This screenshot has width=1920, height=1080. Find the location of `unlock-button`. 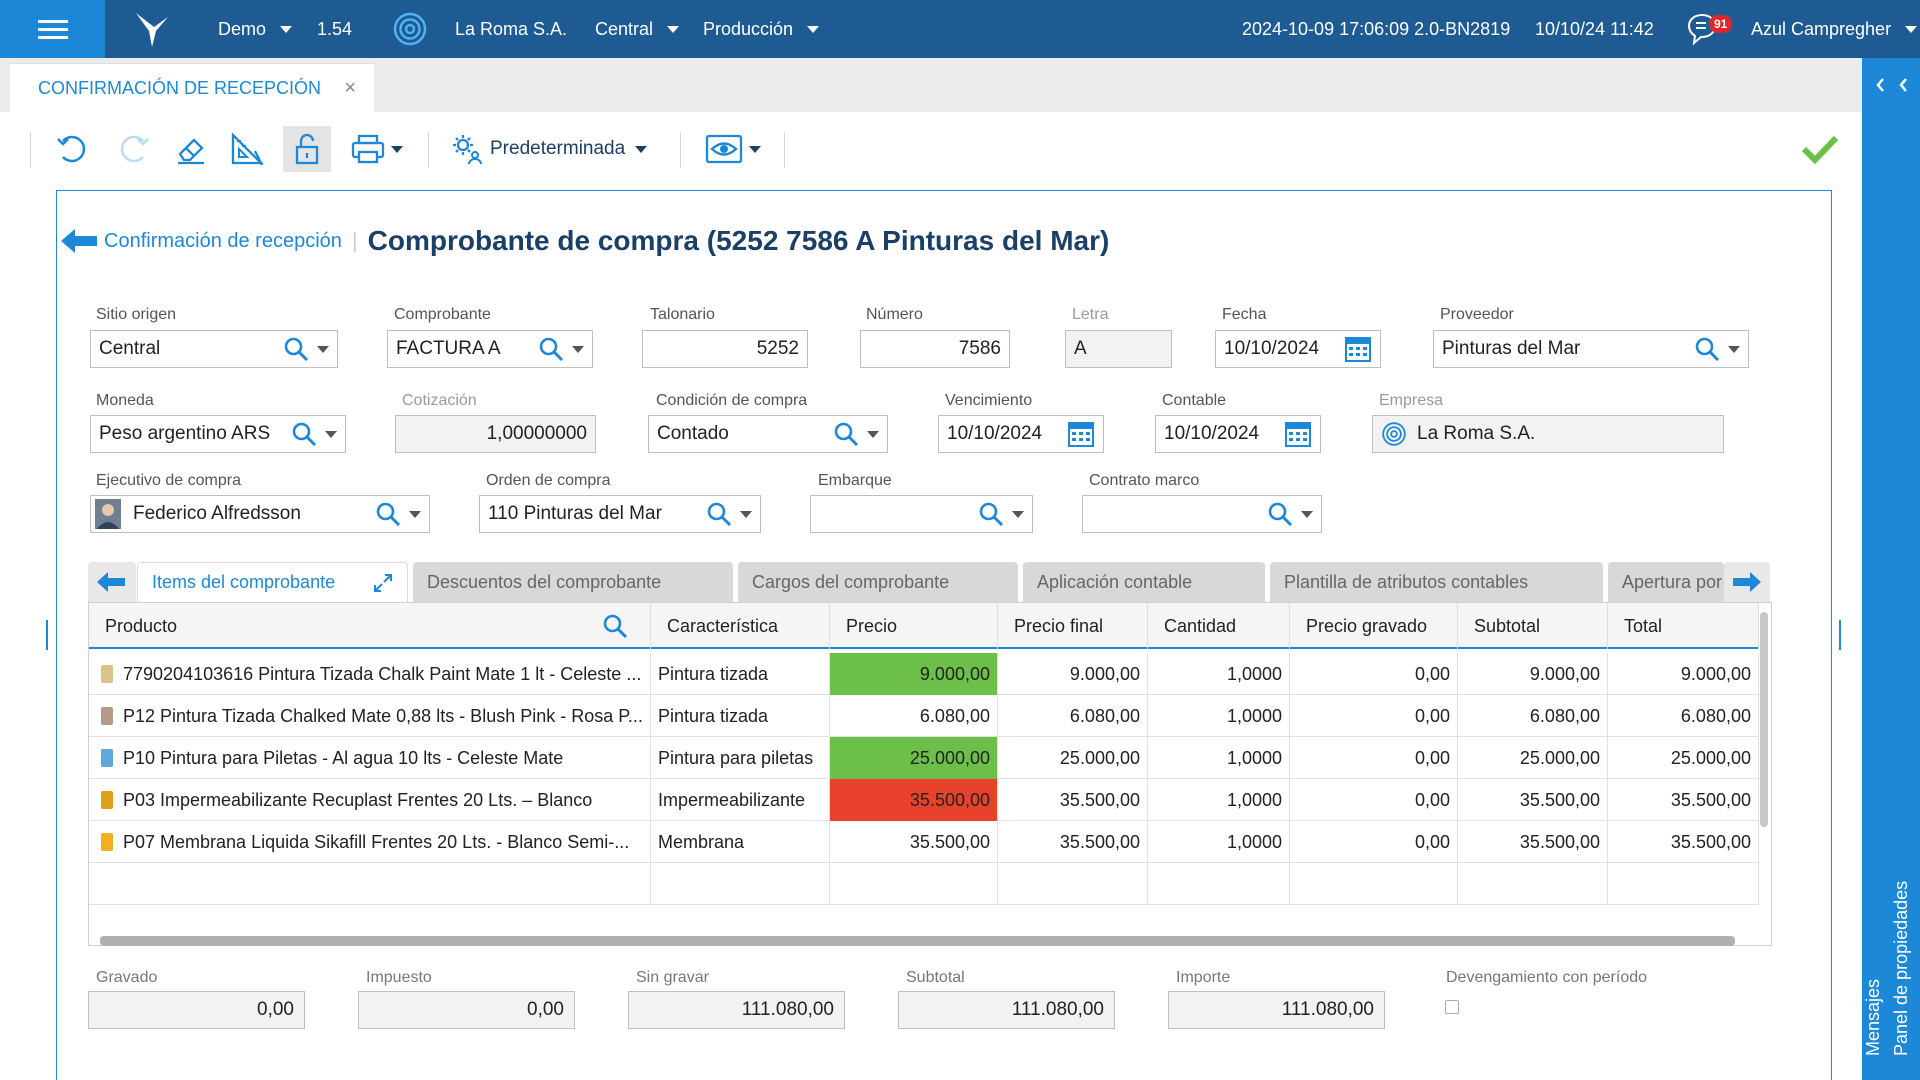

unlock-button is located at coordinates (307, 149).